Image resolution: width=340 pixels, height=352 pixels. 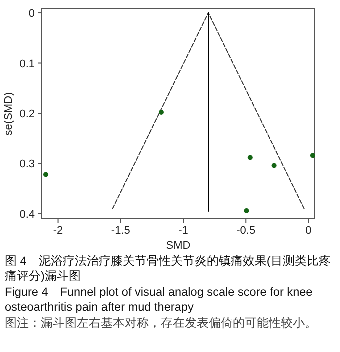 What do you see at coordinates (31, 14) in the screenshot?
I see `y-tick-label: 0` at bounding box center [31, 14].